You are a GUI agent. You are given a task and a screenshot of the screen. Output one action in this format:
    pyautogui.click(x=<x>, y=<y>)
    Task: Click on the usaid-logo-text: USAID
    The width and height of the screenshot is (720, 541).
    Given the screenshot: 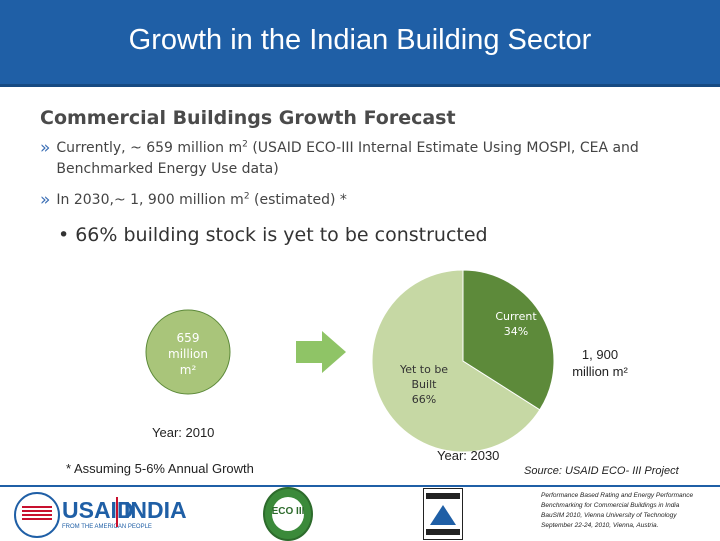 What is the action you would take?
    pyautogui.click(x=98, y=510)
    